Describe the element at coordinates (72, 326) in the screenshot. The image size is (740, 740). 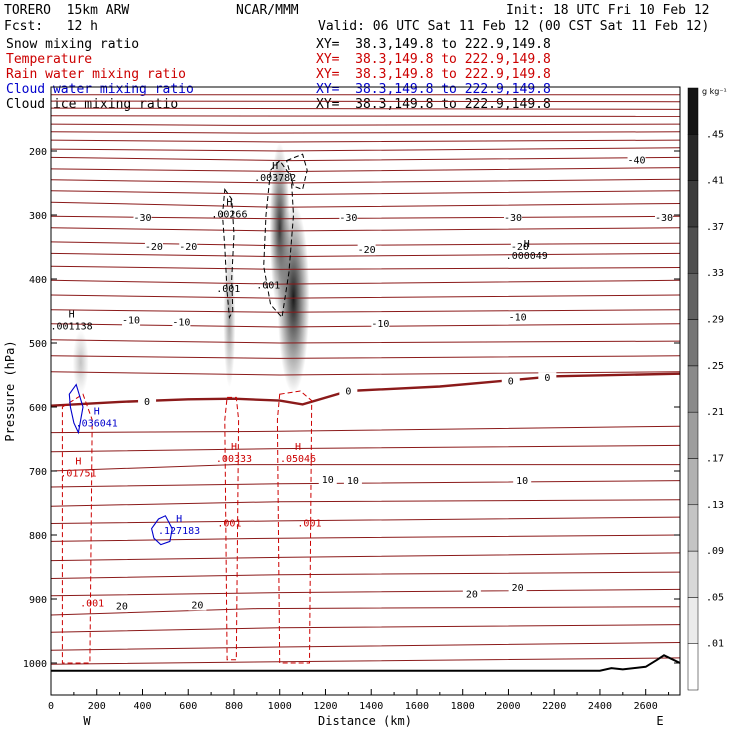
I see `maximum-value: .001138` at that location.